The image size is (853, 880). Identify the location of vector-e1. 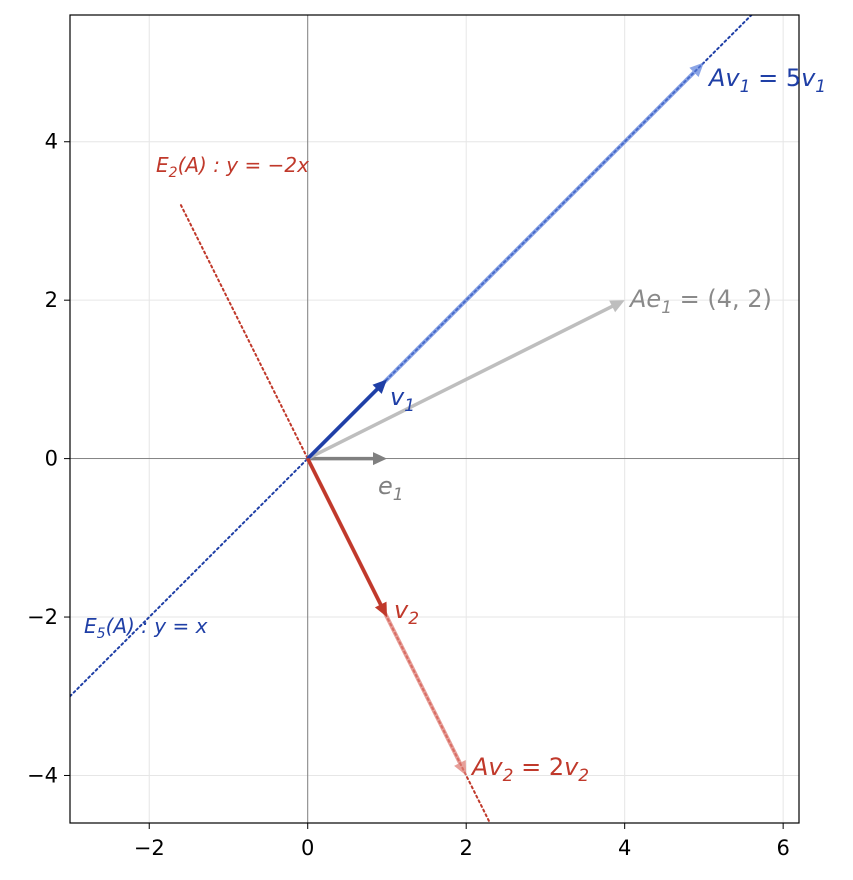
(347, 459).